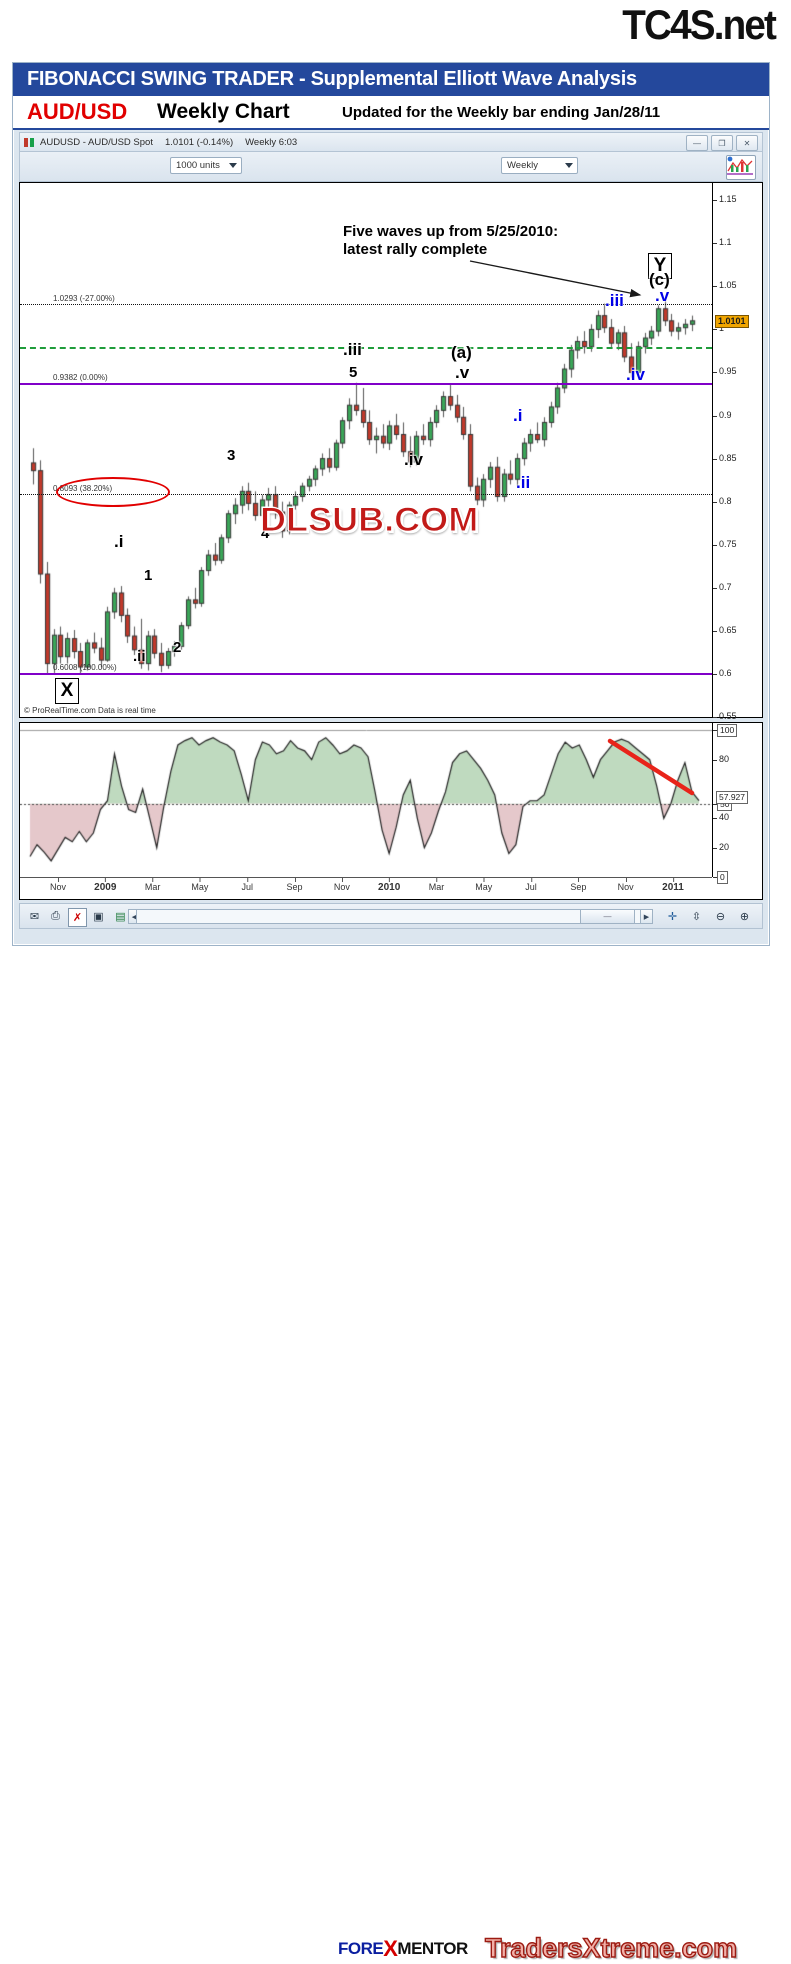 This screenshot has height=1964, width=791. Describe the element at coordinates (725, 285) in the screenshot. I see `price-tick: 1.05` at that location.